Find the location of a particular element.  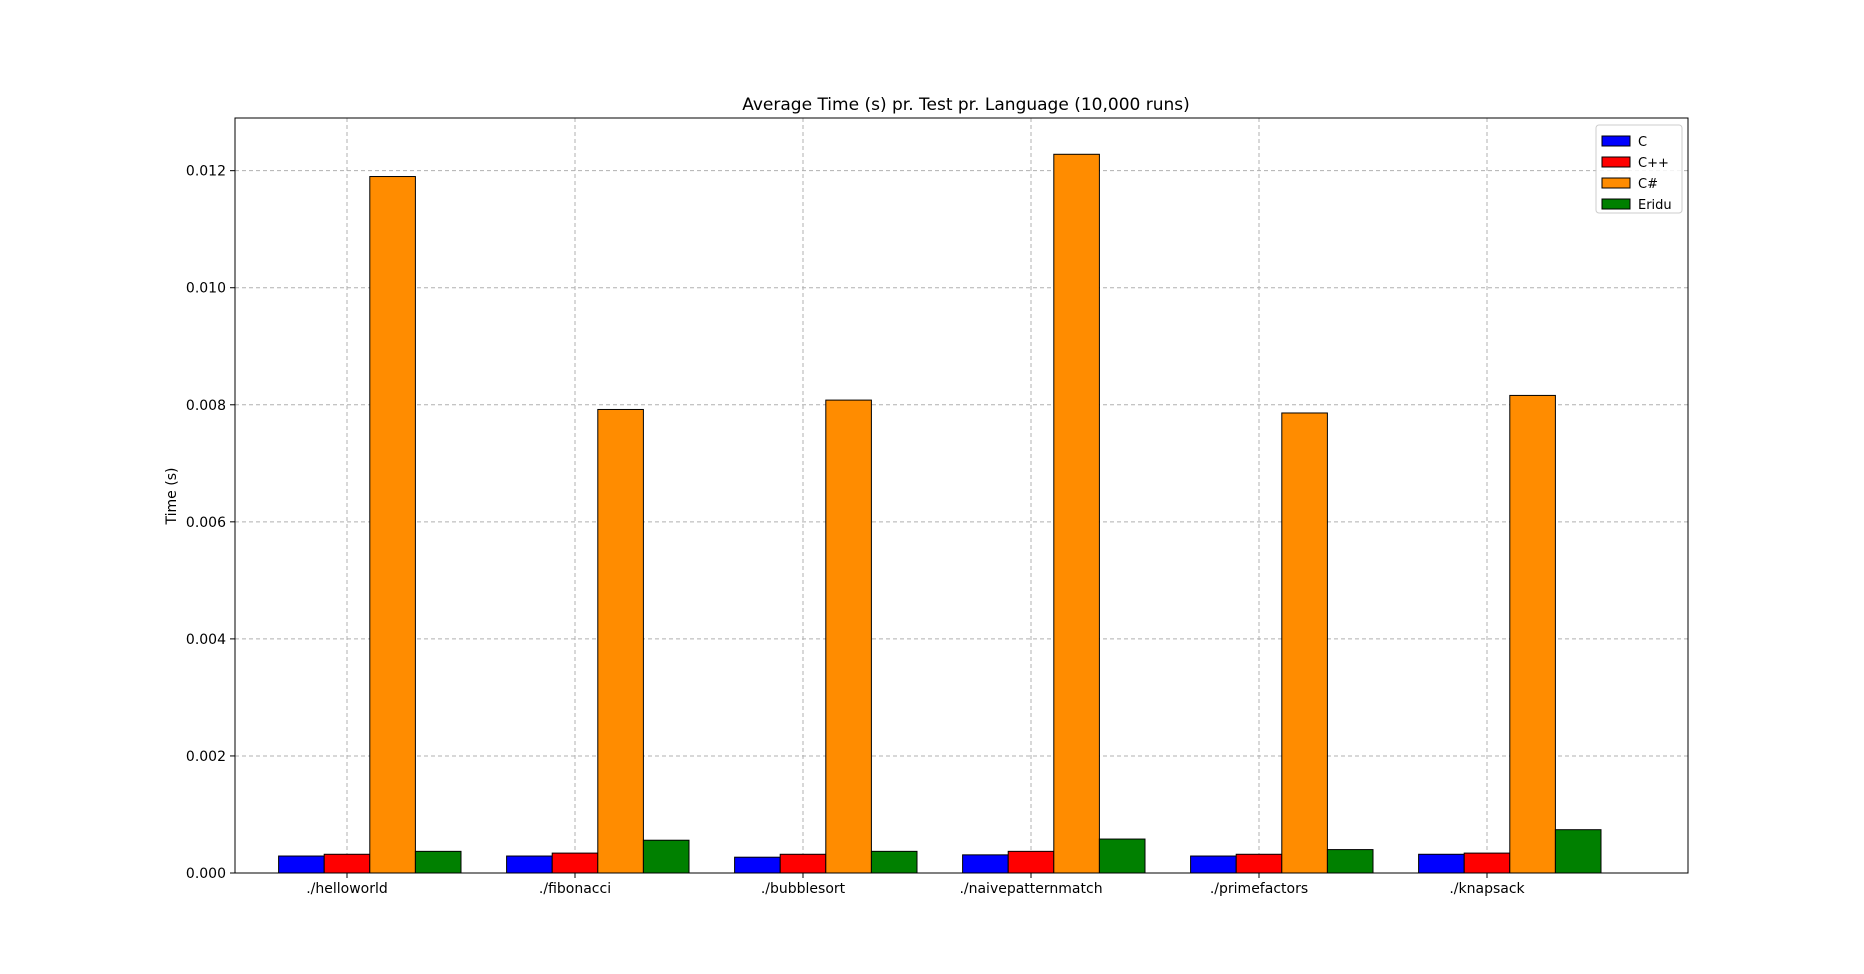

y-tick-label: 0.012 is located at coordinates (206, 172).